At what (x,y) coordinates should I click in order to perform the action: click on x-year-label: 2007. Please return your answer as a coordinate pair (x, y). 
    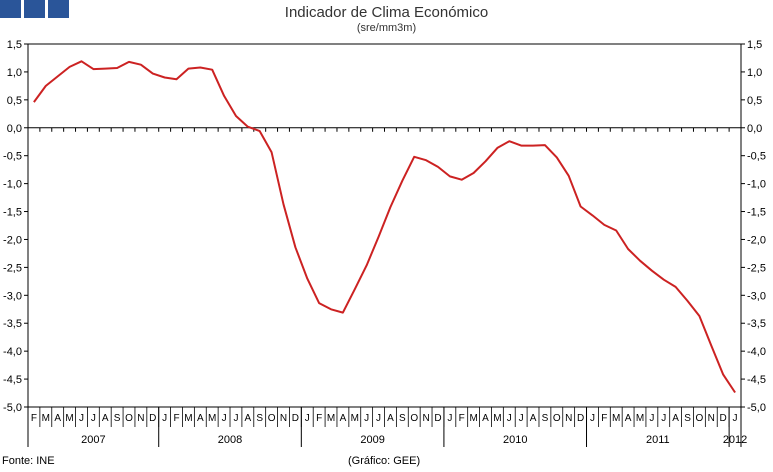
    Looking at the image, I should click on (93, 440).